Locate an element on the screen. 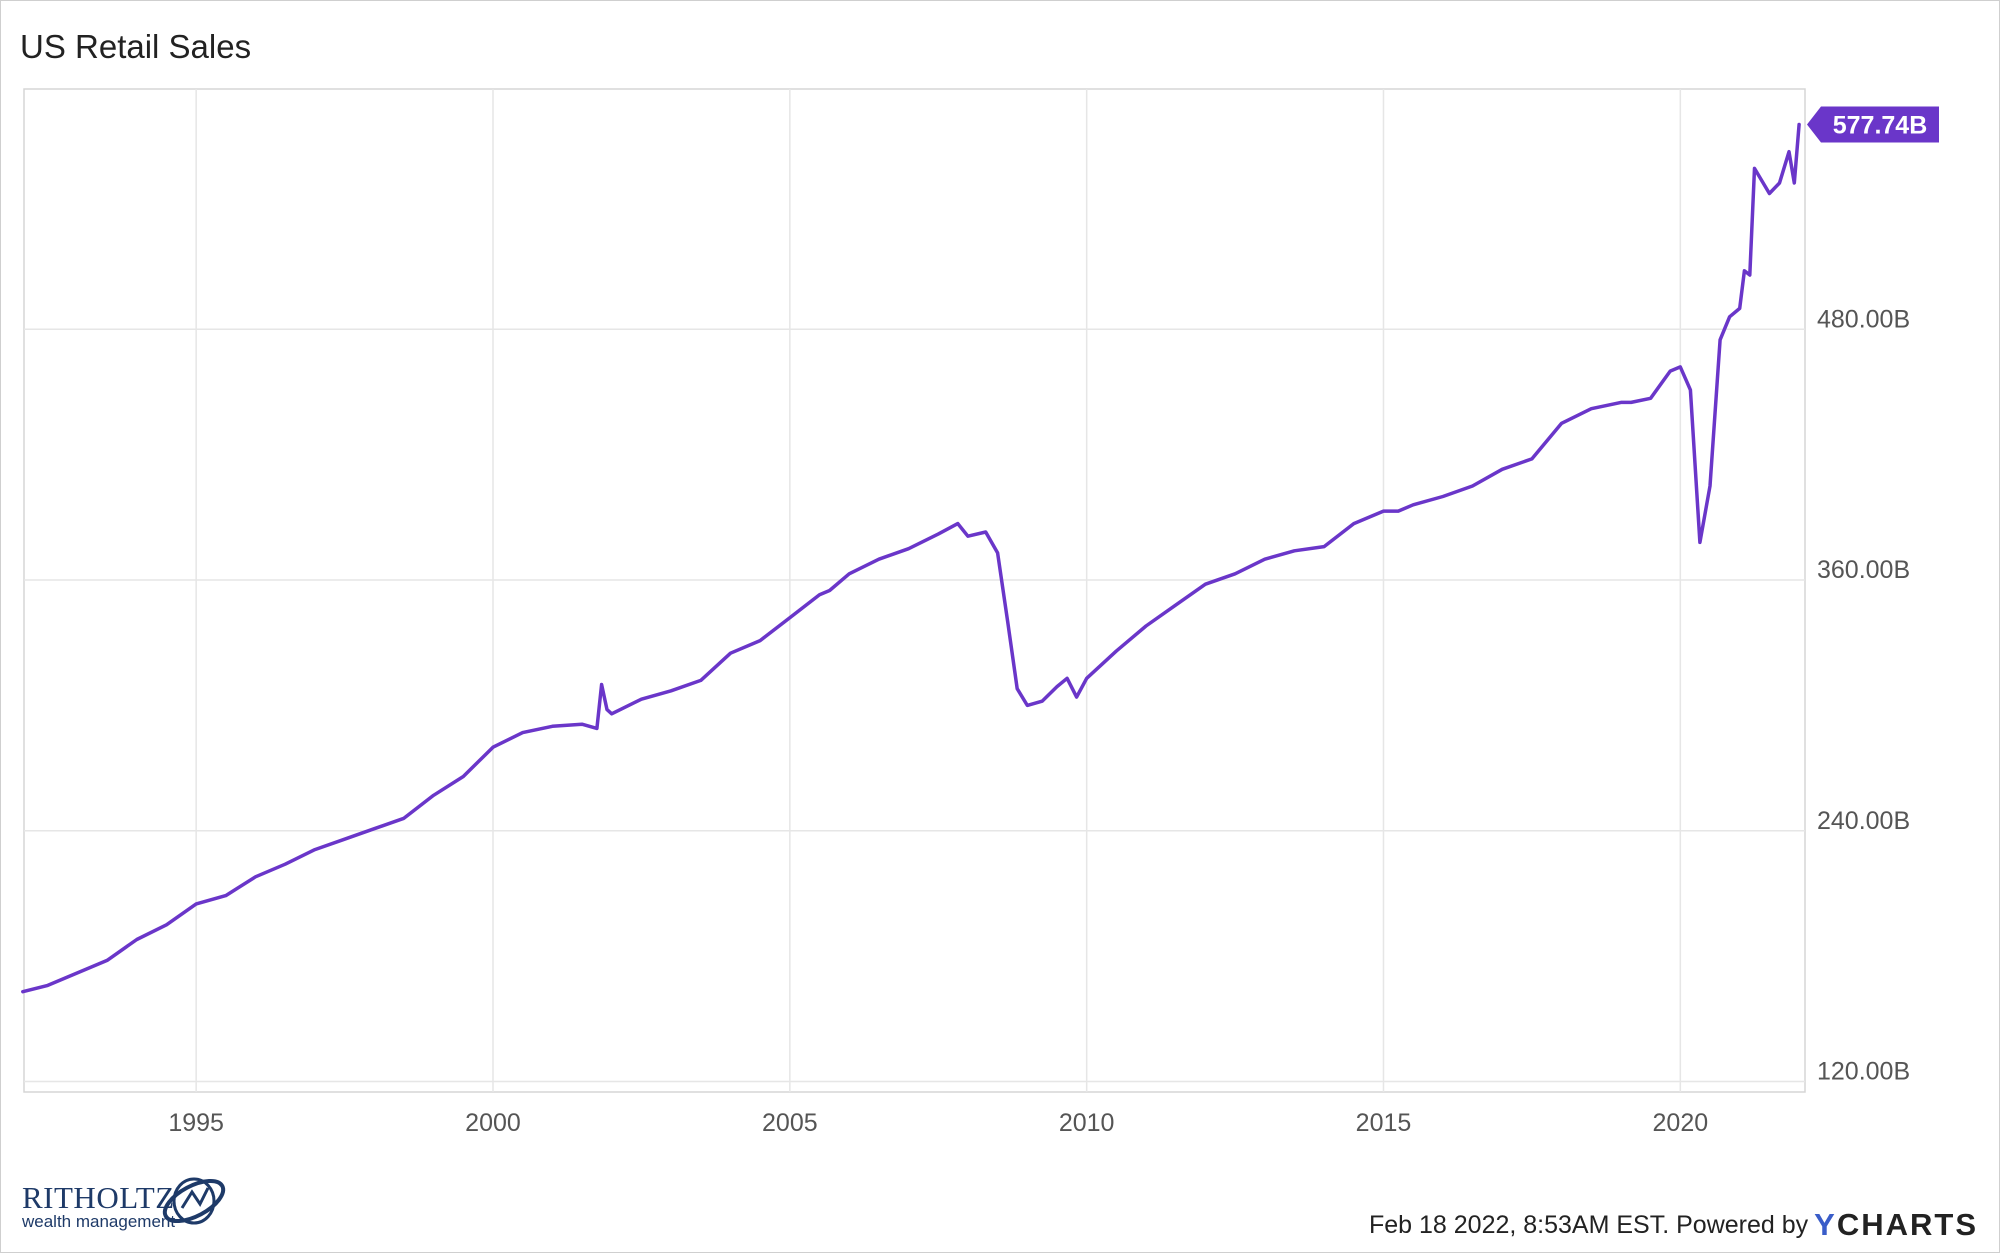  ycharts-logo: YCHARTS is located at coordinates (1896, 1225).